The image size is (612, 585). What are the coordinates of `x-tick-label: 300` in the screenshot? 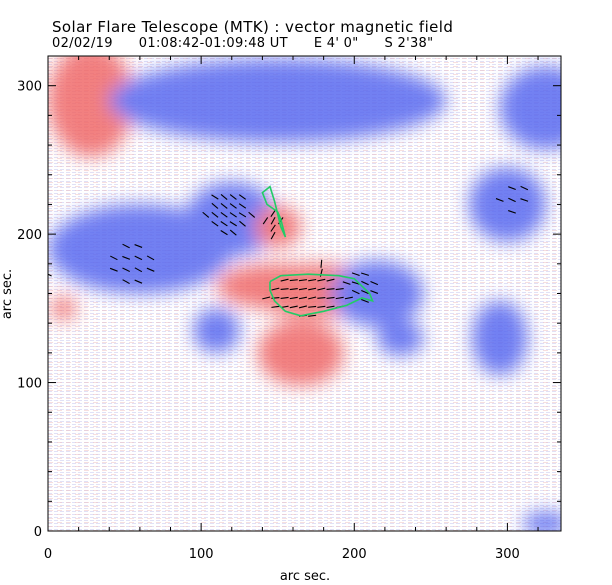 It's located at (507, 554).